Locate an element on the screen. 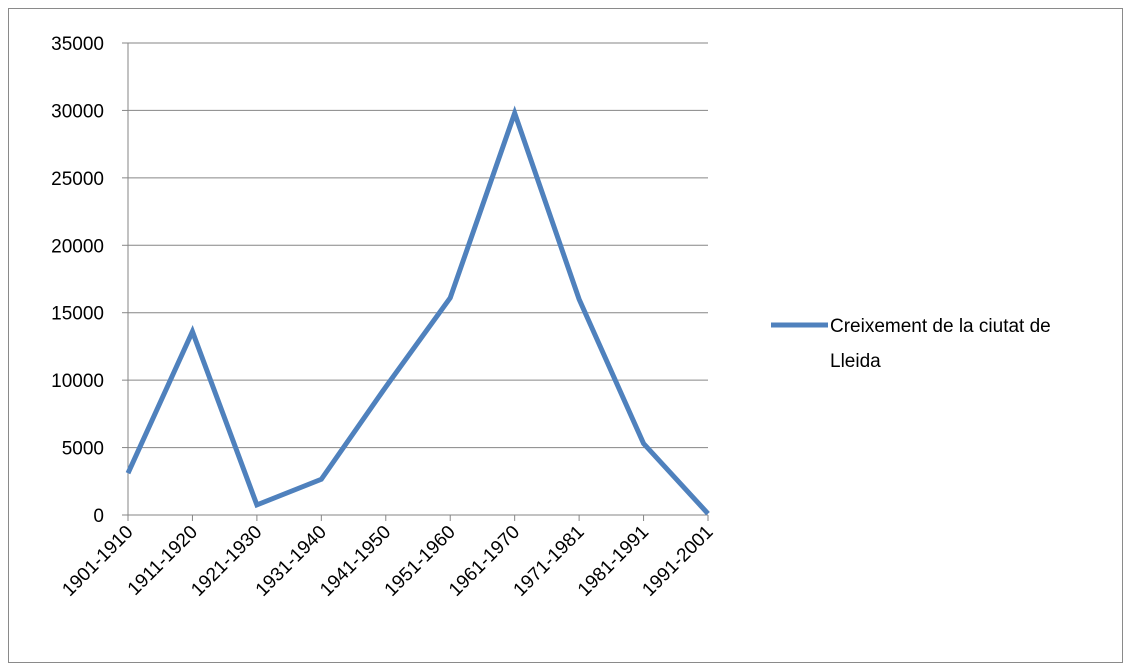 This screenshot has width=1129, height=669. legend-label-line-2: Lleida is located at coordinates (855, 361).